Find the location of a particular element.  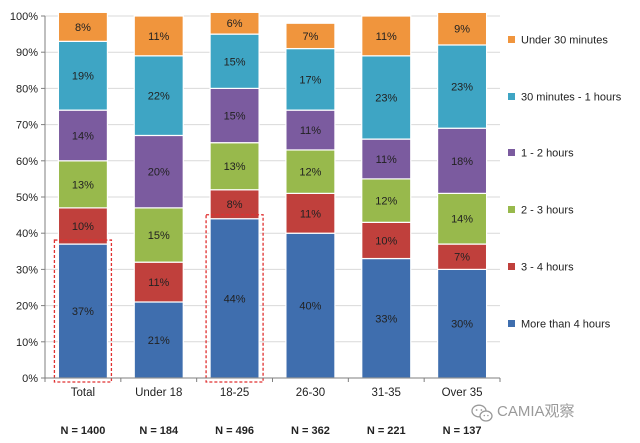

bar-value-label: 37% is located at coordinates (83, 312).